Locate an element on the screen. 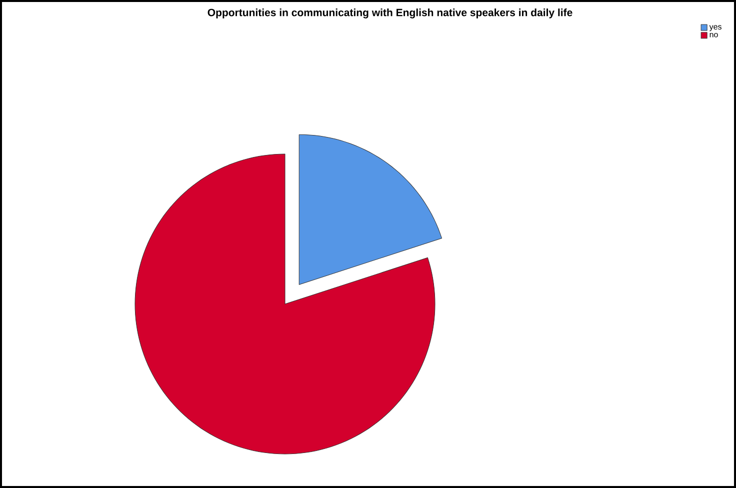  chart-title: Opportunities in communicating with English native speakers in daily life is located at coordinates (390, 13).